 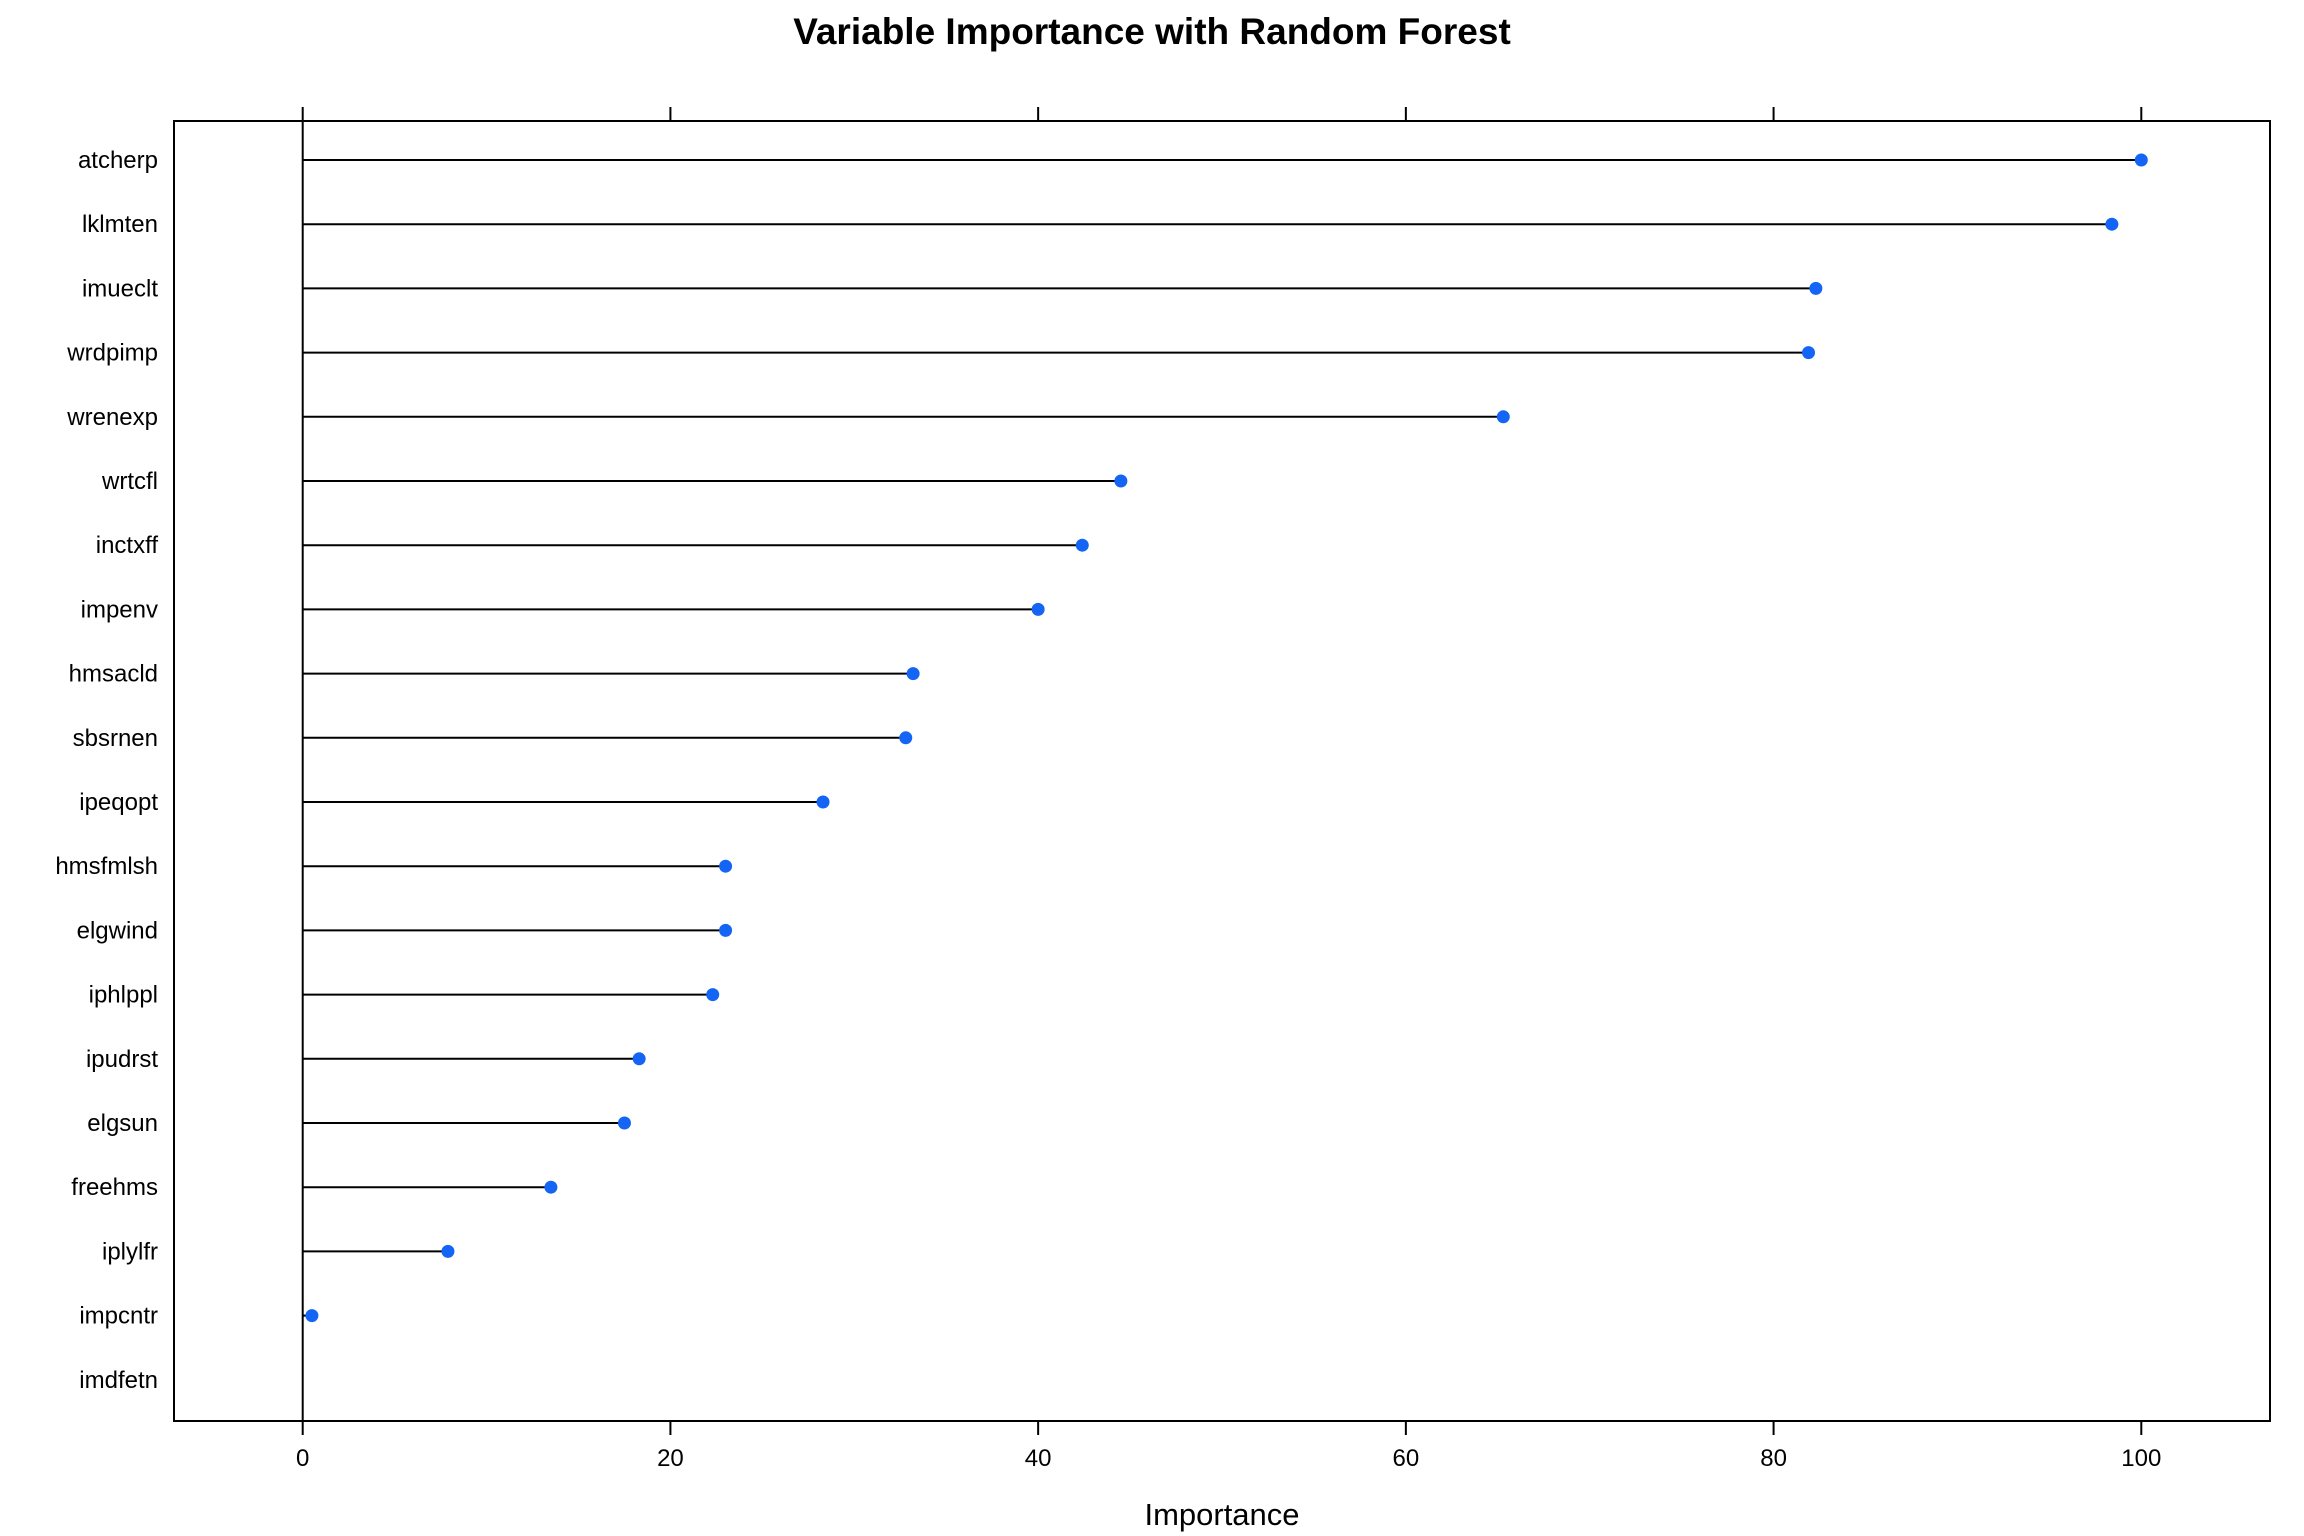 What do you see at coordinates (1406, 1458) in the screenshot?
I see `x-tick-label: 60` at bounding box center [1406, 1458].